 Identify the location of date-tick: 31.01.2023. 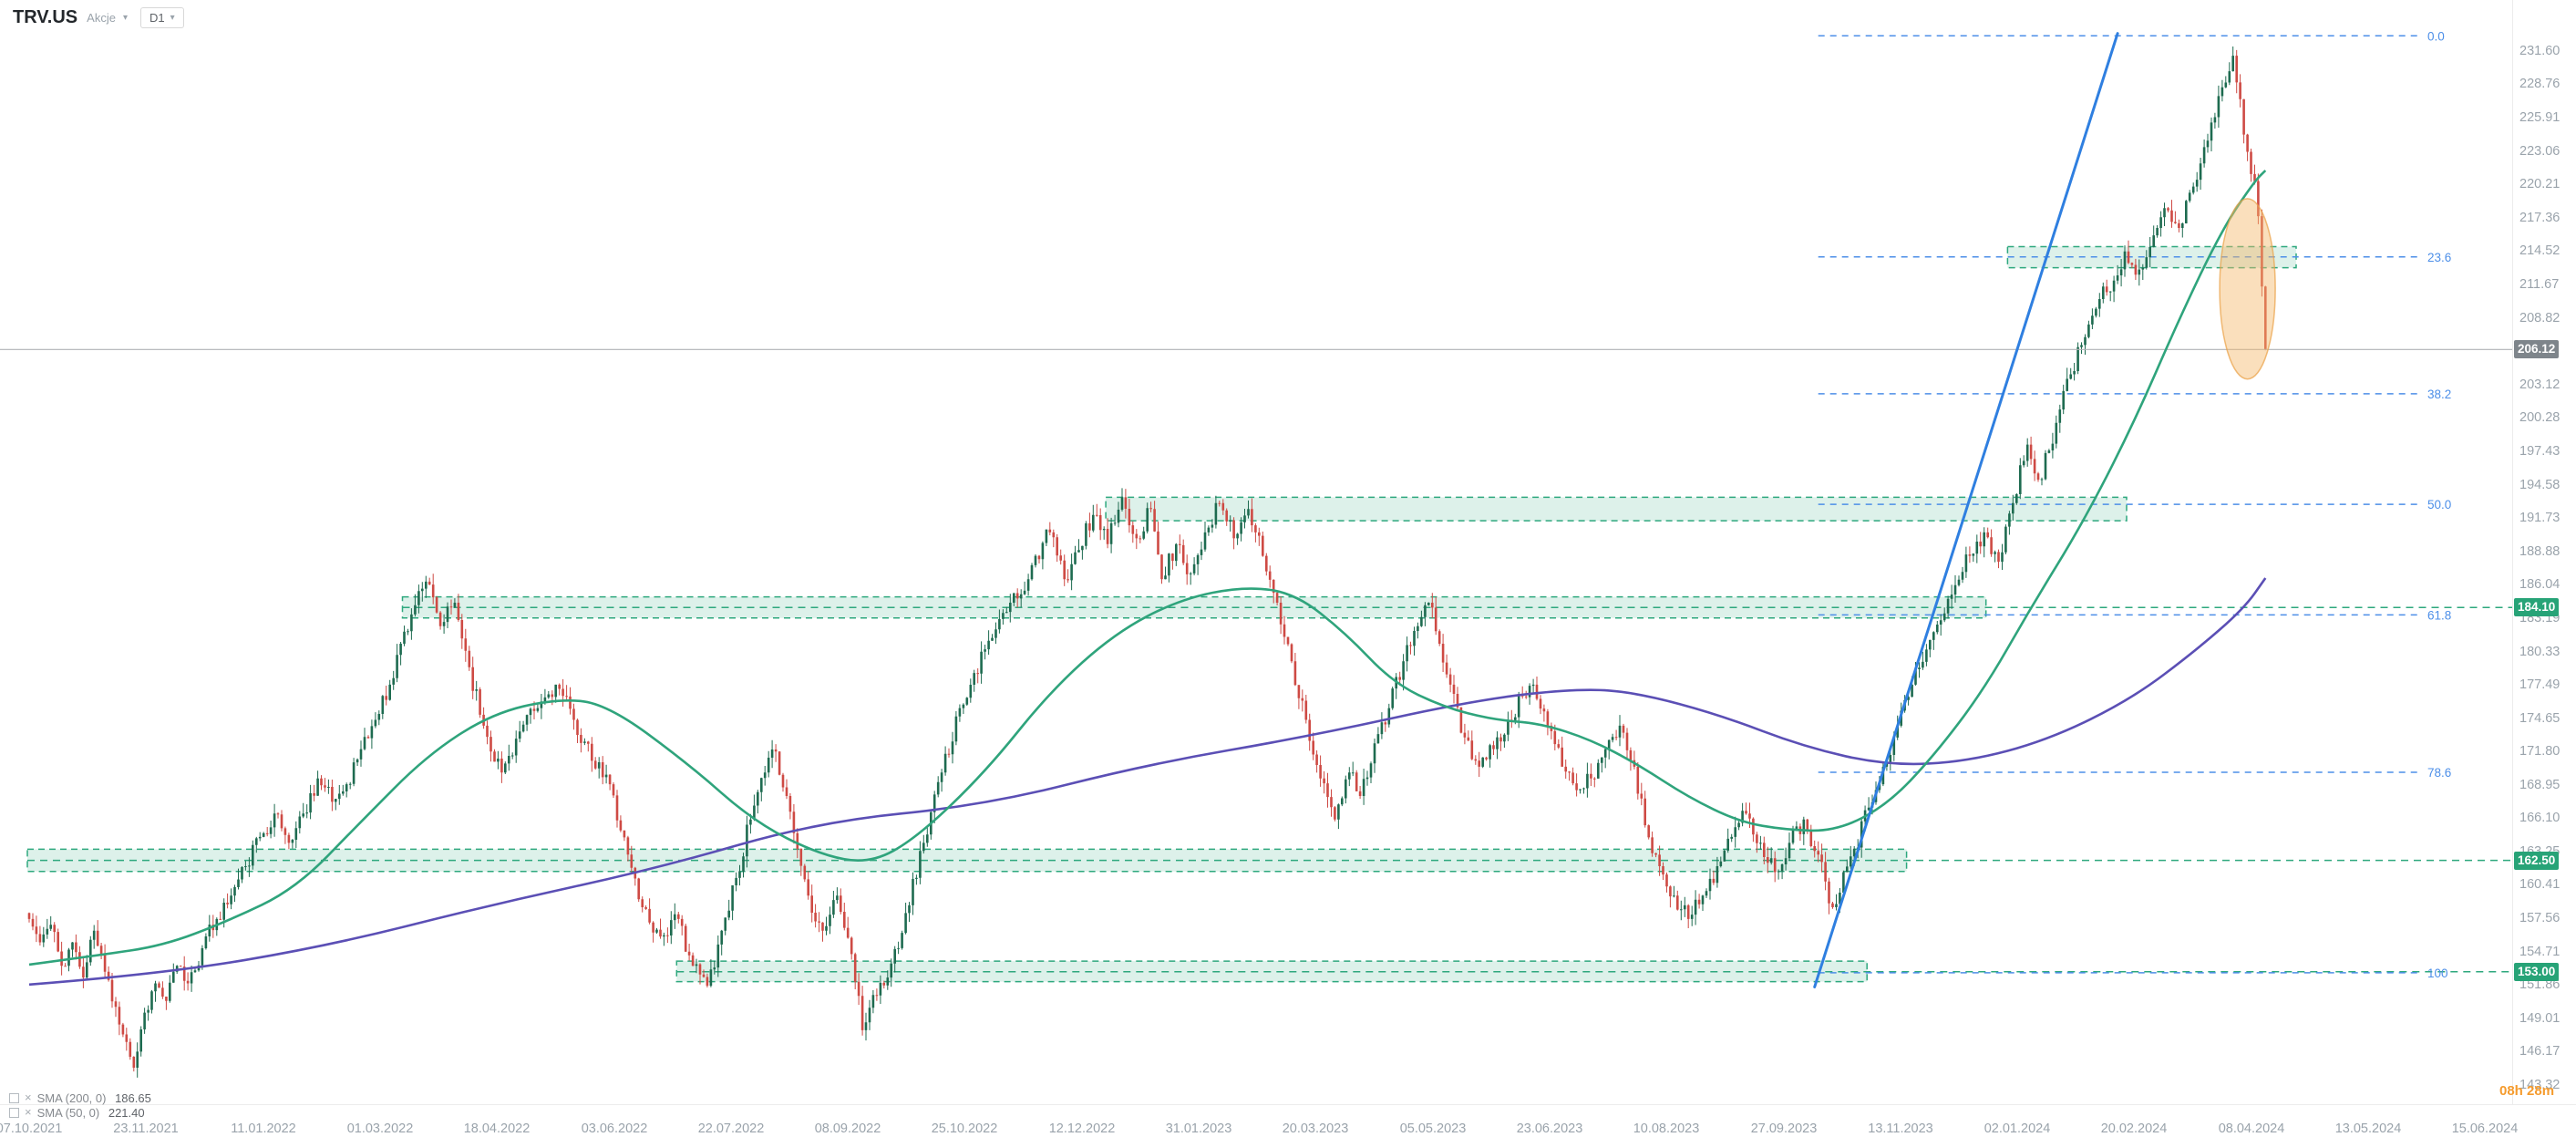
(1198, 1128).